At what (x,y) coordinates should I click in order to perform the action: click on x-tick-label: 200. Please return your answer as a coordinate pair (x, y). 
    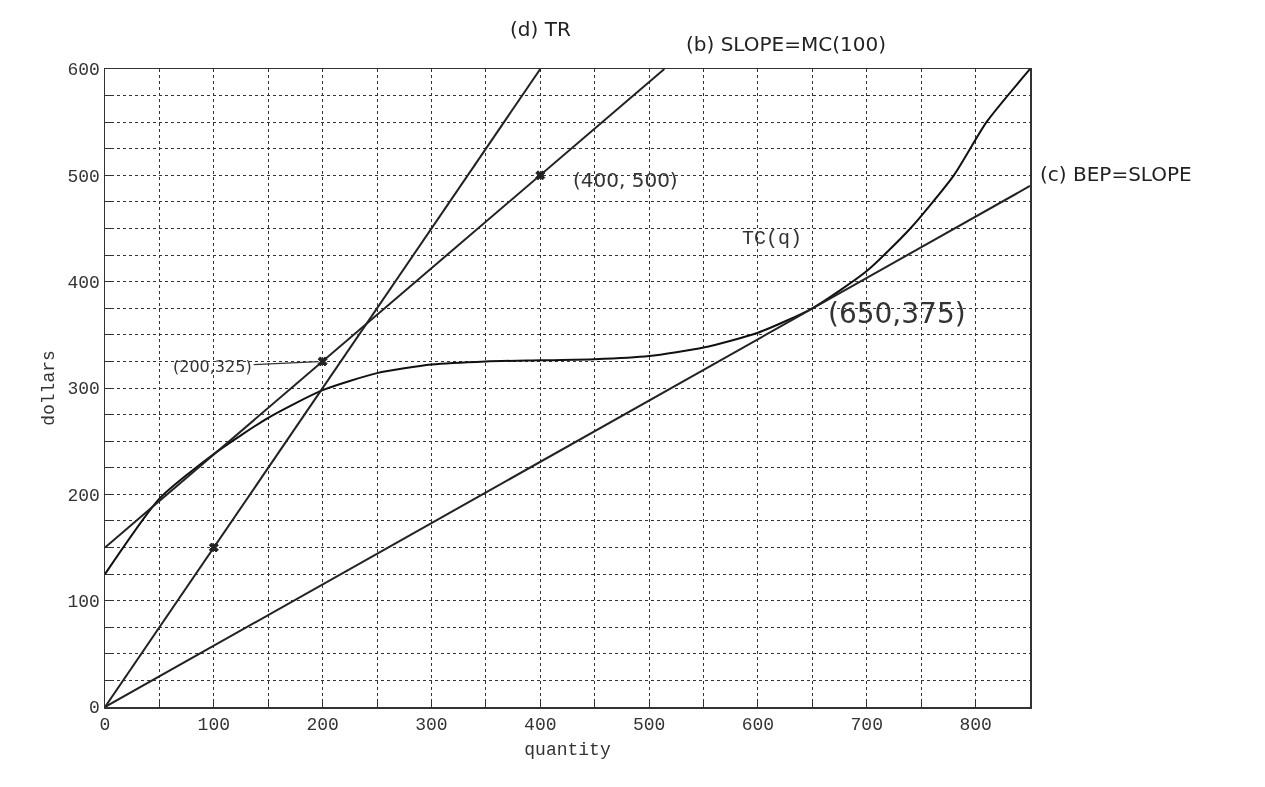
    Looking at the image, I should click on (322, 725).